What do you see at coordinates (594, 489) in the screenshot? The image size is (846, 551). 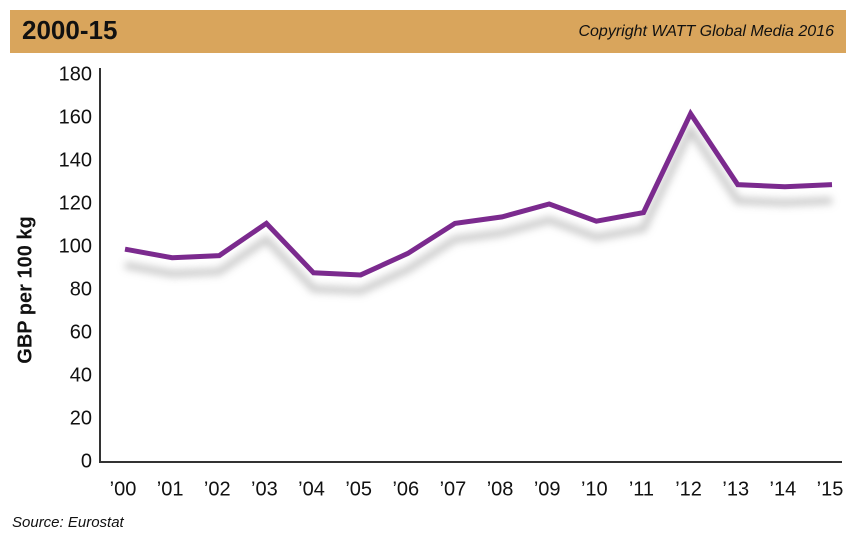 I see `x-tick-label: ’10` at bounding box center [594, 489].